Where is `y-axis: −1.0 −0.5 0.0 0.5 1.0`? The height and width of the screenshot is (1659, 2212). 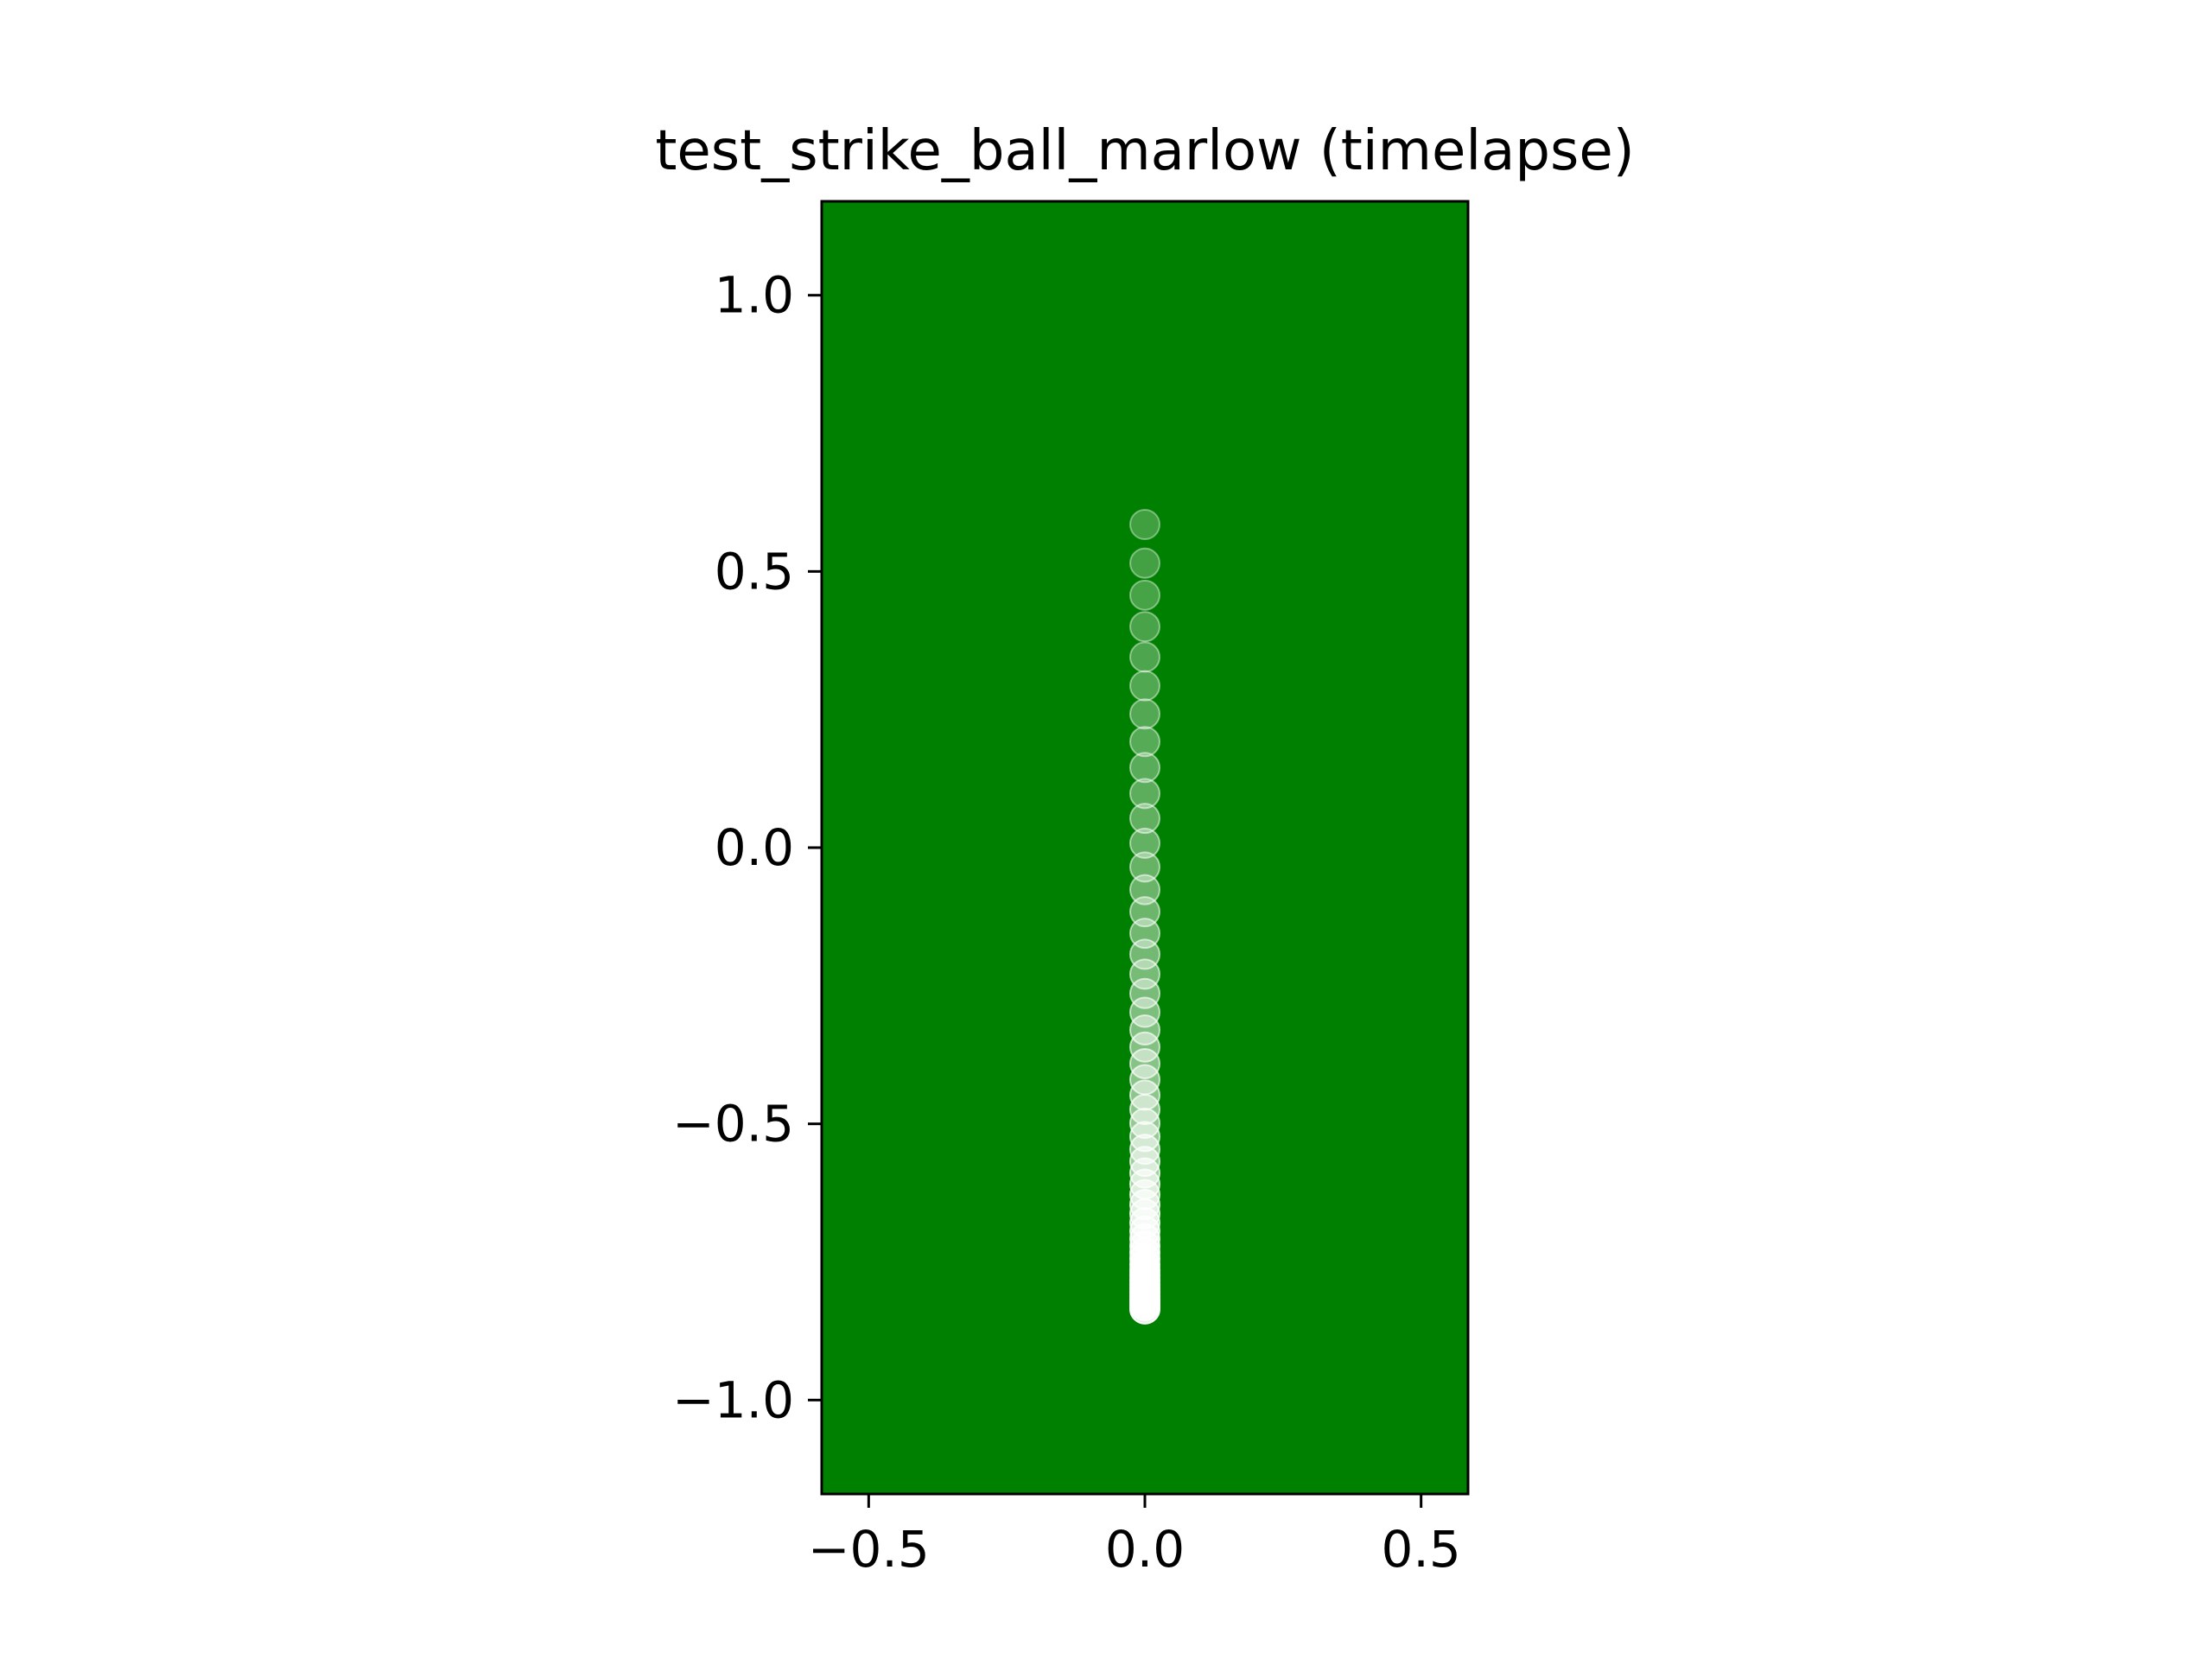 y-axis: −1.0 −0.5 0.0 0.5 1.0 is located at coordinates (747, 847).